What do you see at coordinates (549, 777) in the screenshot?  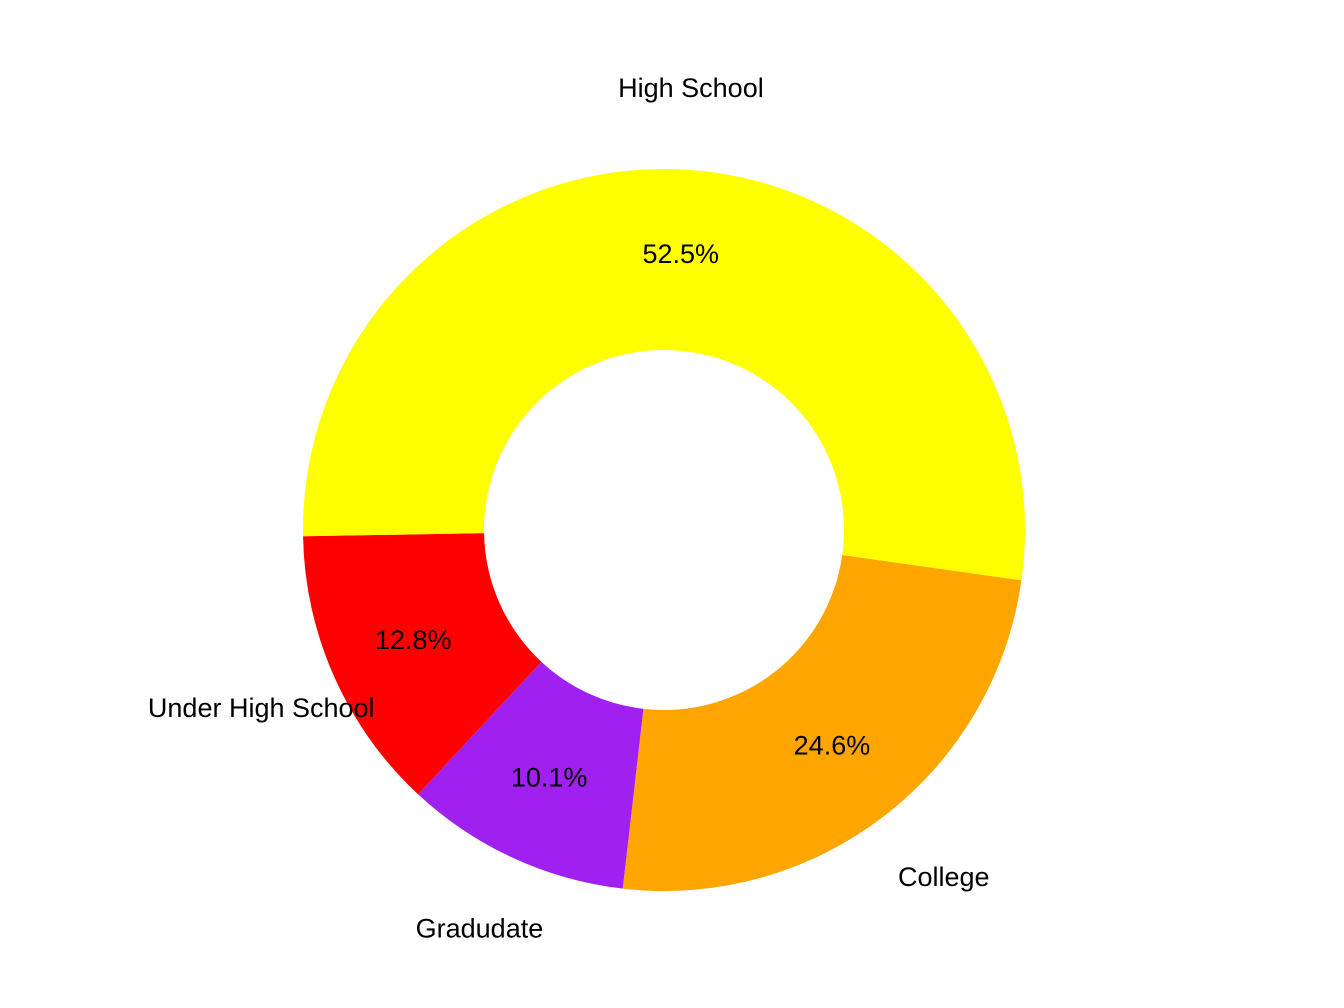 I see `pct-label-gradudate: 10.1%` at bounding box center [549, 777].